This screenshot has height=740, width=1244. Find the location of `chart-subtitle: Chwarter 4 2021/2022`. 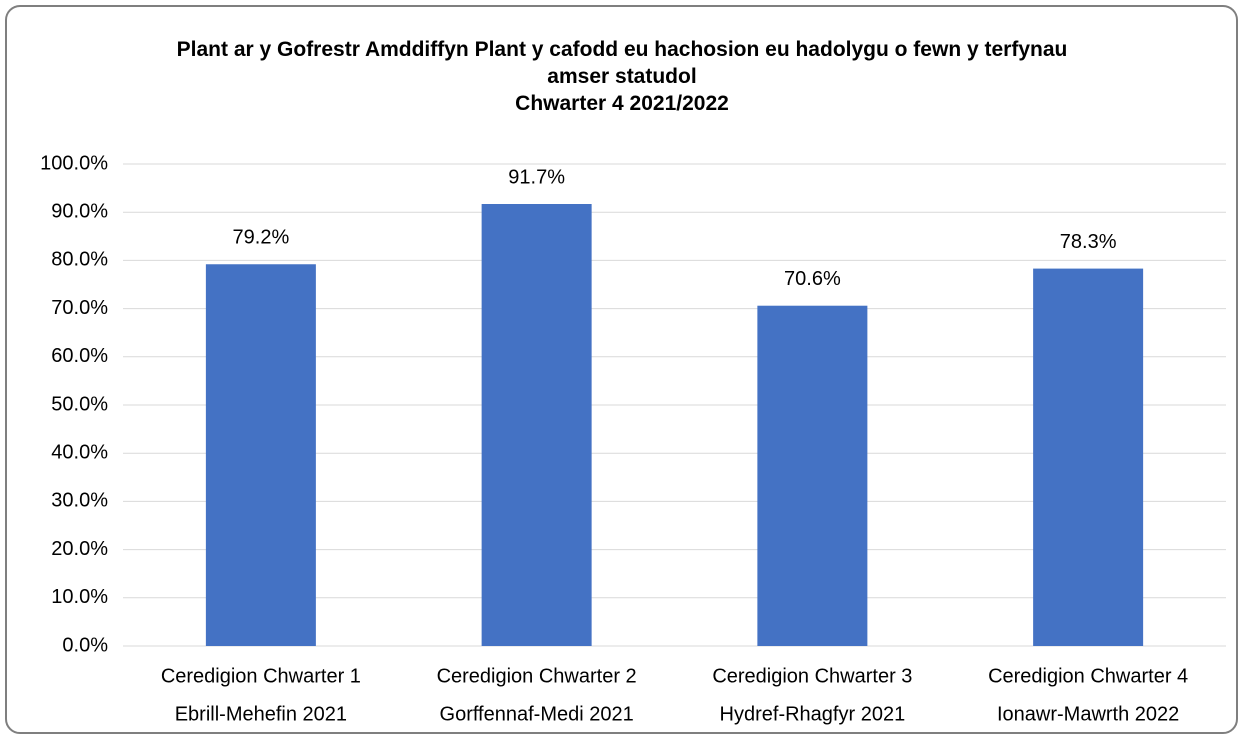

chart-subtitle: Chwarter 4 2021/2022 is located at coordinates (622, 103).